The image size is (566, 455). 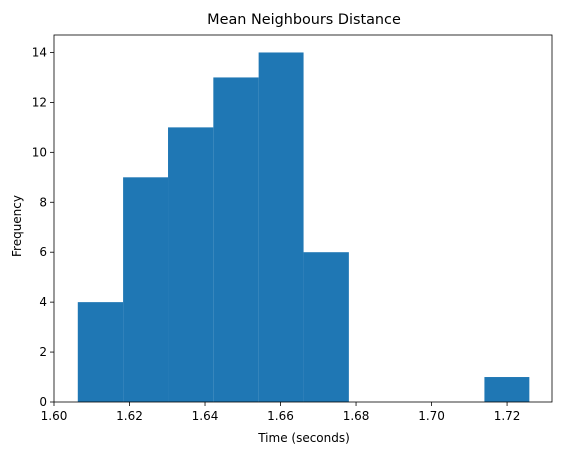 What do you see at coordinates (39, 152) in the screenshot?
I see `y-tick-label: 10` at bounding box center [39, 152].